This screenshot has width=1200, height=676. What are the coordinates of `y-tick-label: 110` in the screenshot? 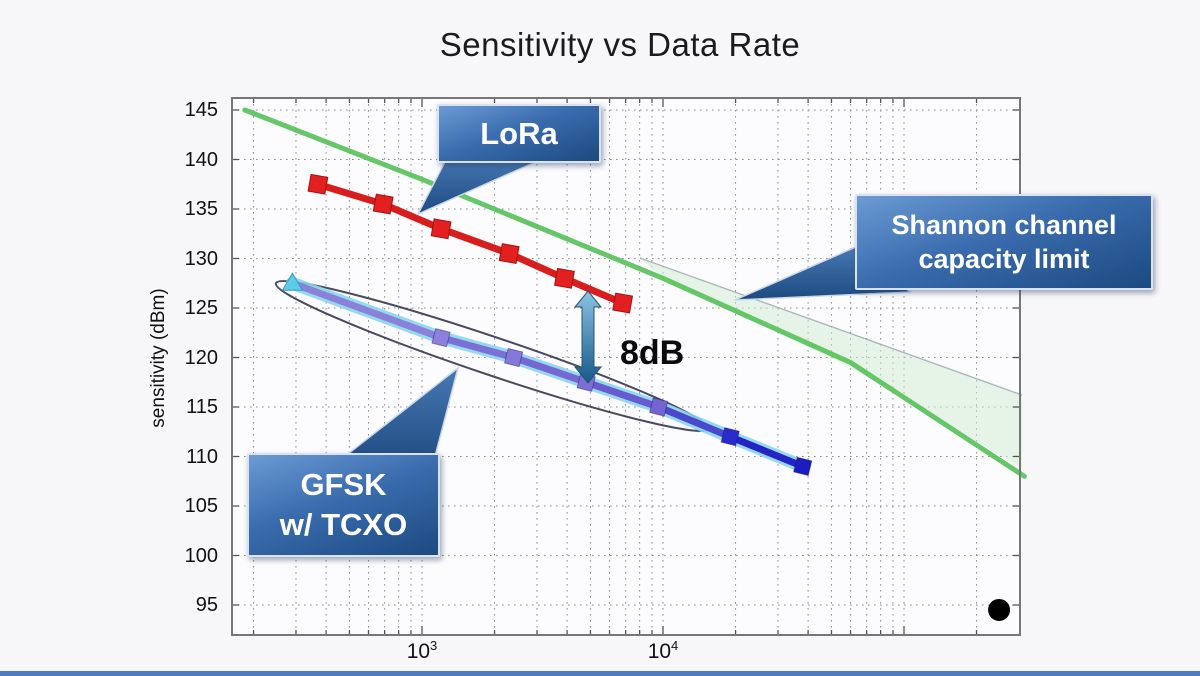 It's located at (202, 456).